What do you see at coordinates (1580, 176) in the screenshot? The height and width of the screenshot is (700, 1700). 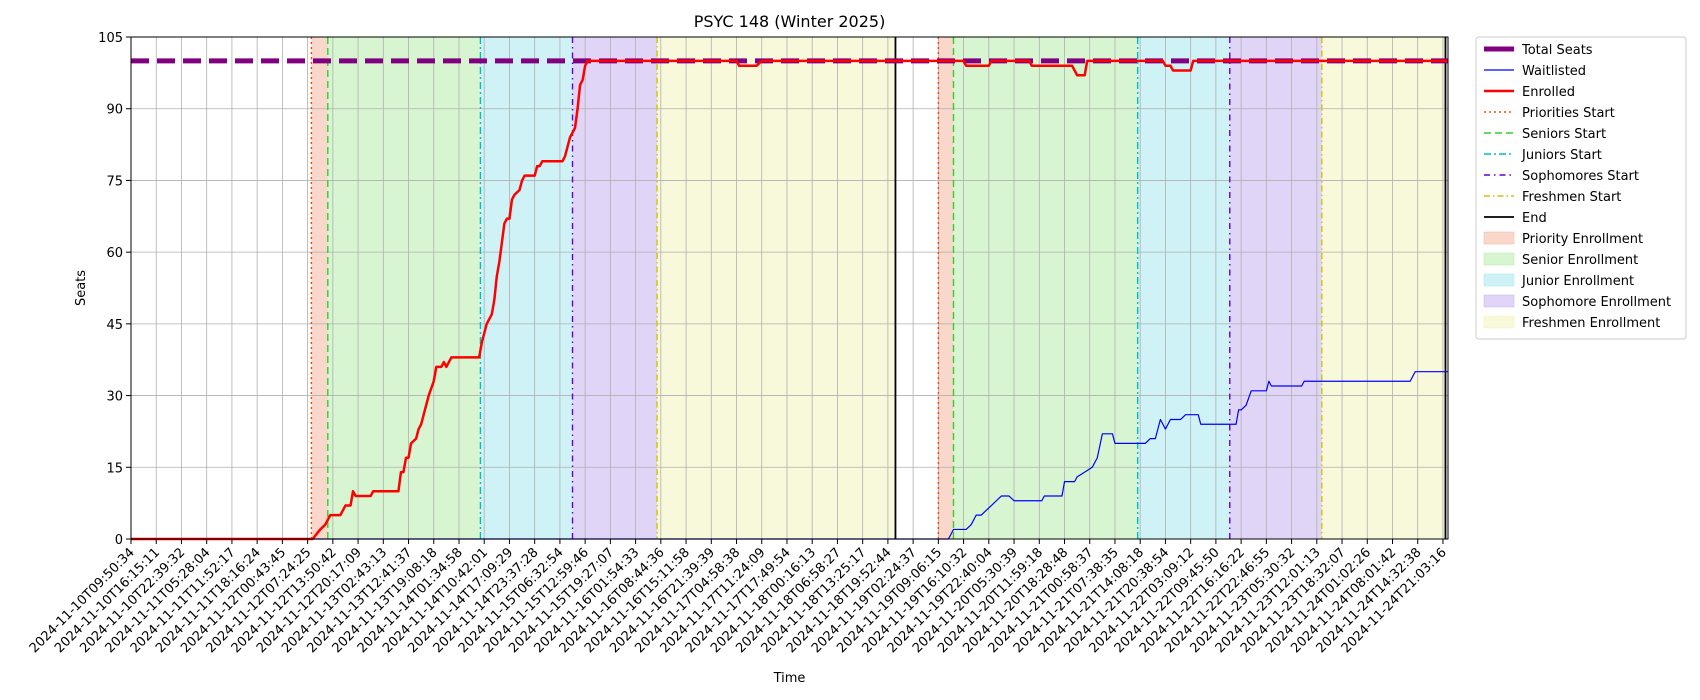 I see `legend-label-sophomores-start: Sophomores Start` at bounding box center [1580, 176].